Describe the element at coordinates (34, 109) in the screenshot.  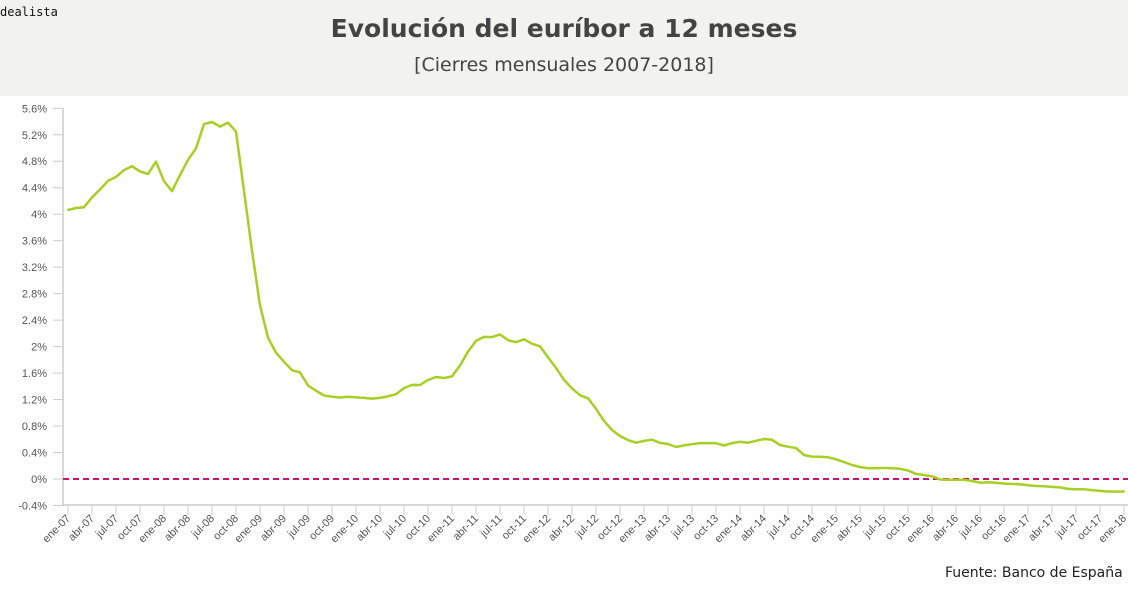
I see `y-tick-label: 5.6%` at that location.